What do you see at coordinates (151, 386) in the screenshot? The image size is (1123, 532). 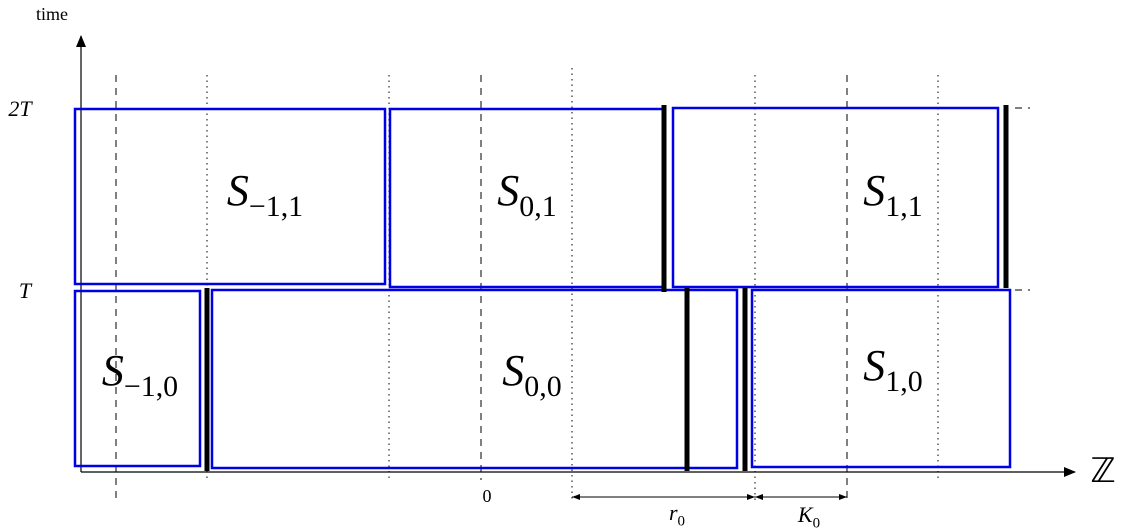 I see `label-subscript: −1,0` at bounding box center [151, 386].